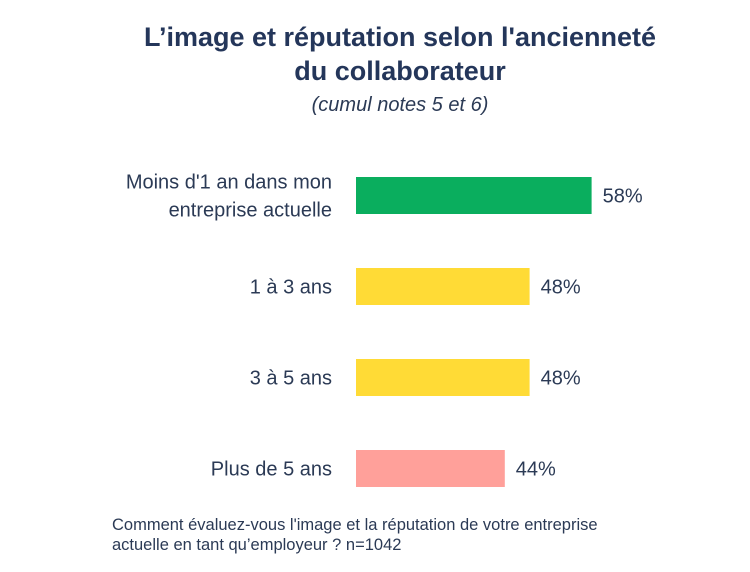 The width and height of the screenshot is (750, 572). Describe the element at coordinates (400, 37) in the screenshot. I see `title-line-1: L’image et réputation selon l'ancienneté` at that location.